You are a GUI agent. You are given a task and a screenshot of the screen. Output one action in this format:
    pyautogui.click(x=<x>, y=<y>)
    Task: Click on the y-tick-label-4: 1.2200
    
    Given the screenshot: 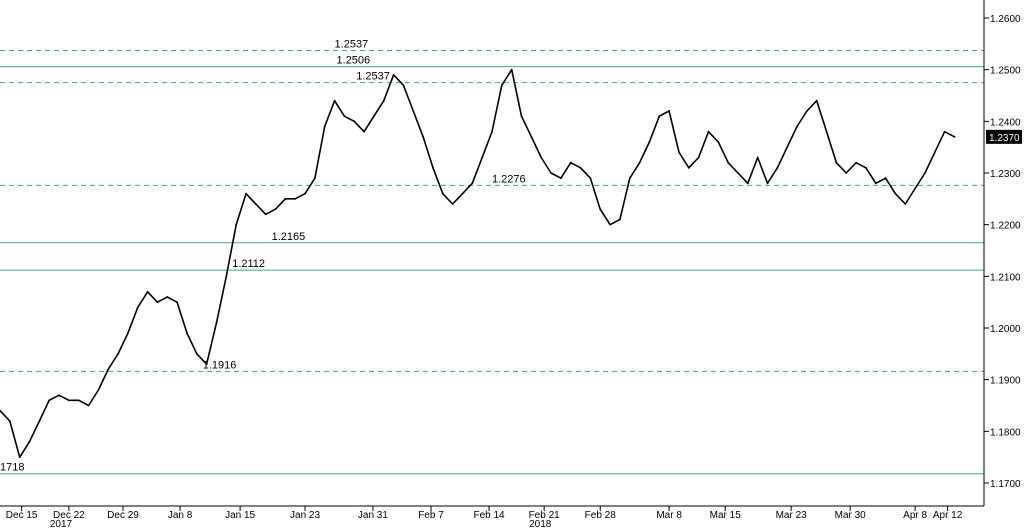 What is the action you would take?
    pyautogui.click(x=1005, y=226)
    